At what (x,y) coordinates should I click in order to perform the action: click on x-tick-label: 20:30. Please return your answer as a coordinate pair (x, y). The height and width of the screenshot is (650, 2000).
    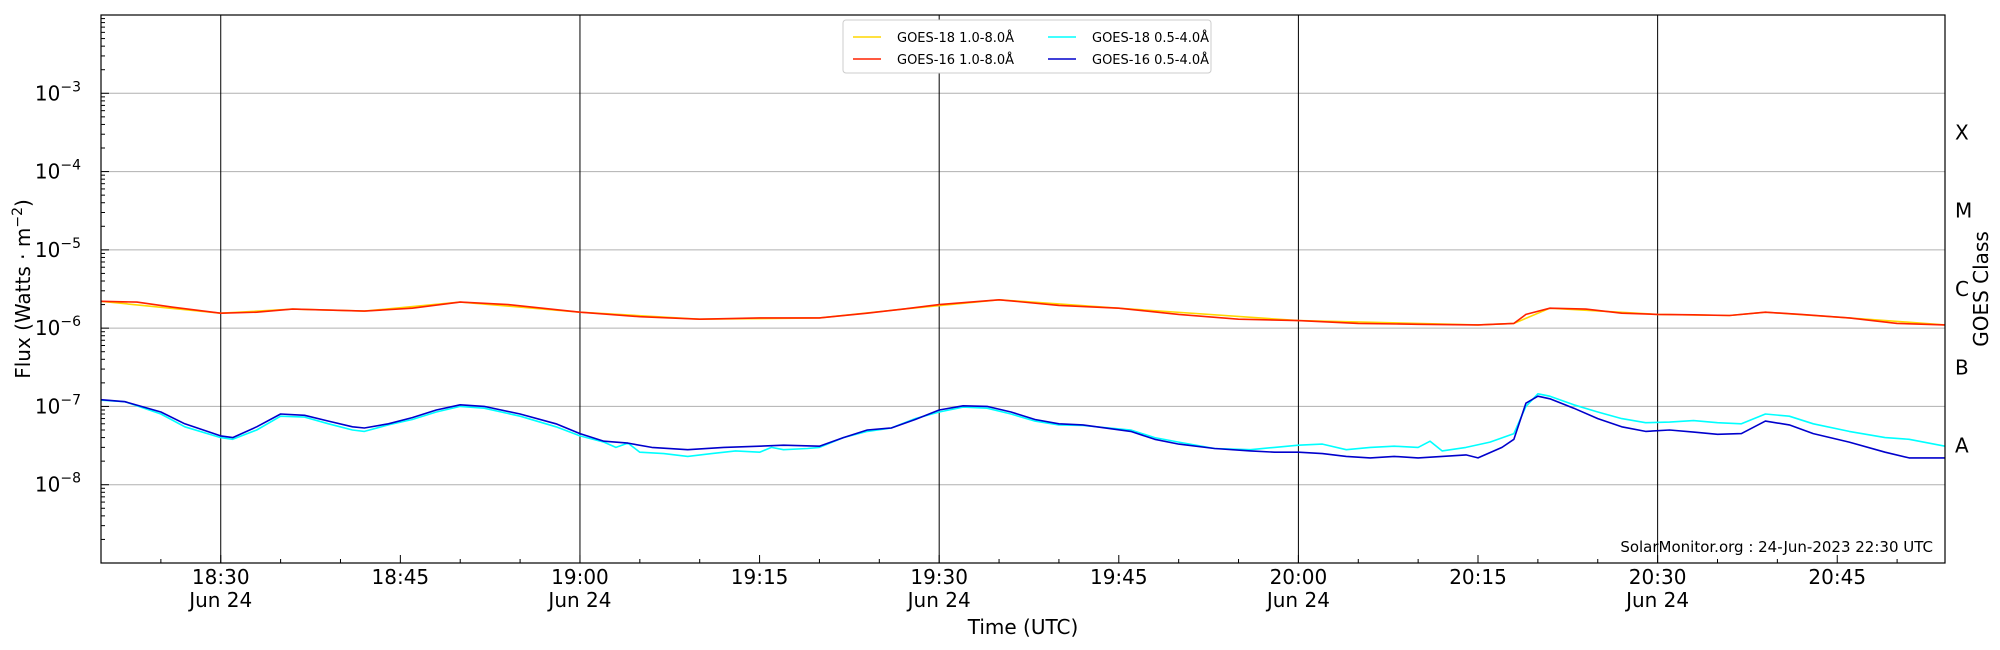
    Looking at the image, I should click on (1658, 577).